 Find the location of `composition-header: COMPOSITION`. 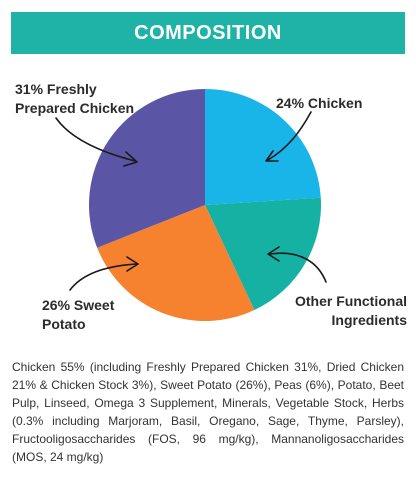

composition-header: COMPOSITION is located at coordinates (208, 33).